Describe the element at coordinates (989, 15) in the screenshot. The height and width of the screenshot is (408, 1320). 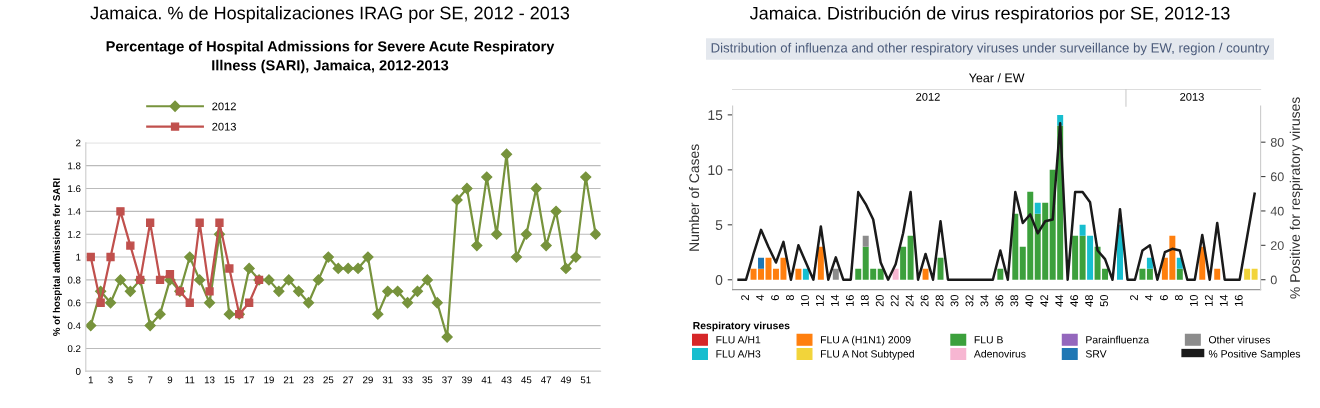
I see `chart-title: Jamaica. Distribución de virus respiratorios por SE, 2012-13` at that location.